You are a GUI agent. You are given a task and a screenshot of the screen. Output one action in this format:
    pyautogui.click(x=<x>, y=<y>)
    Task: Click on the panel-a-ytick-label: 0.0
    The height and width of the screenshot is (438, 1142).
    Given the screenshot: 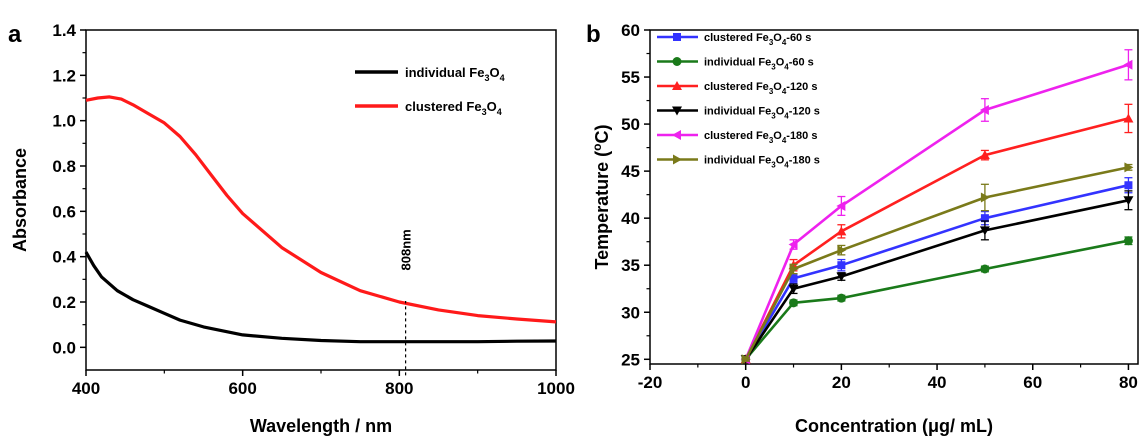 What is the action you would take?
    pyautogui.click(x=64, y=347)
    